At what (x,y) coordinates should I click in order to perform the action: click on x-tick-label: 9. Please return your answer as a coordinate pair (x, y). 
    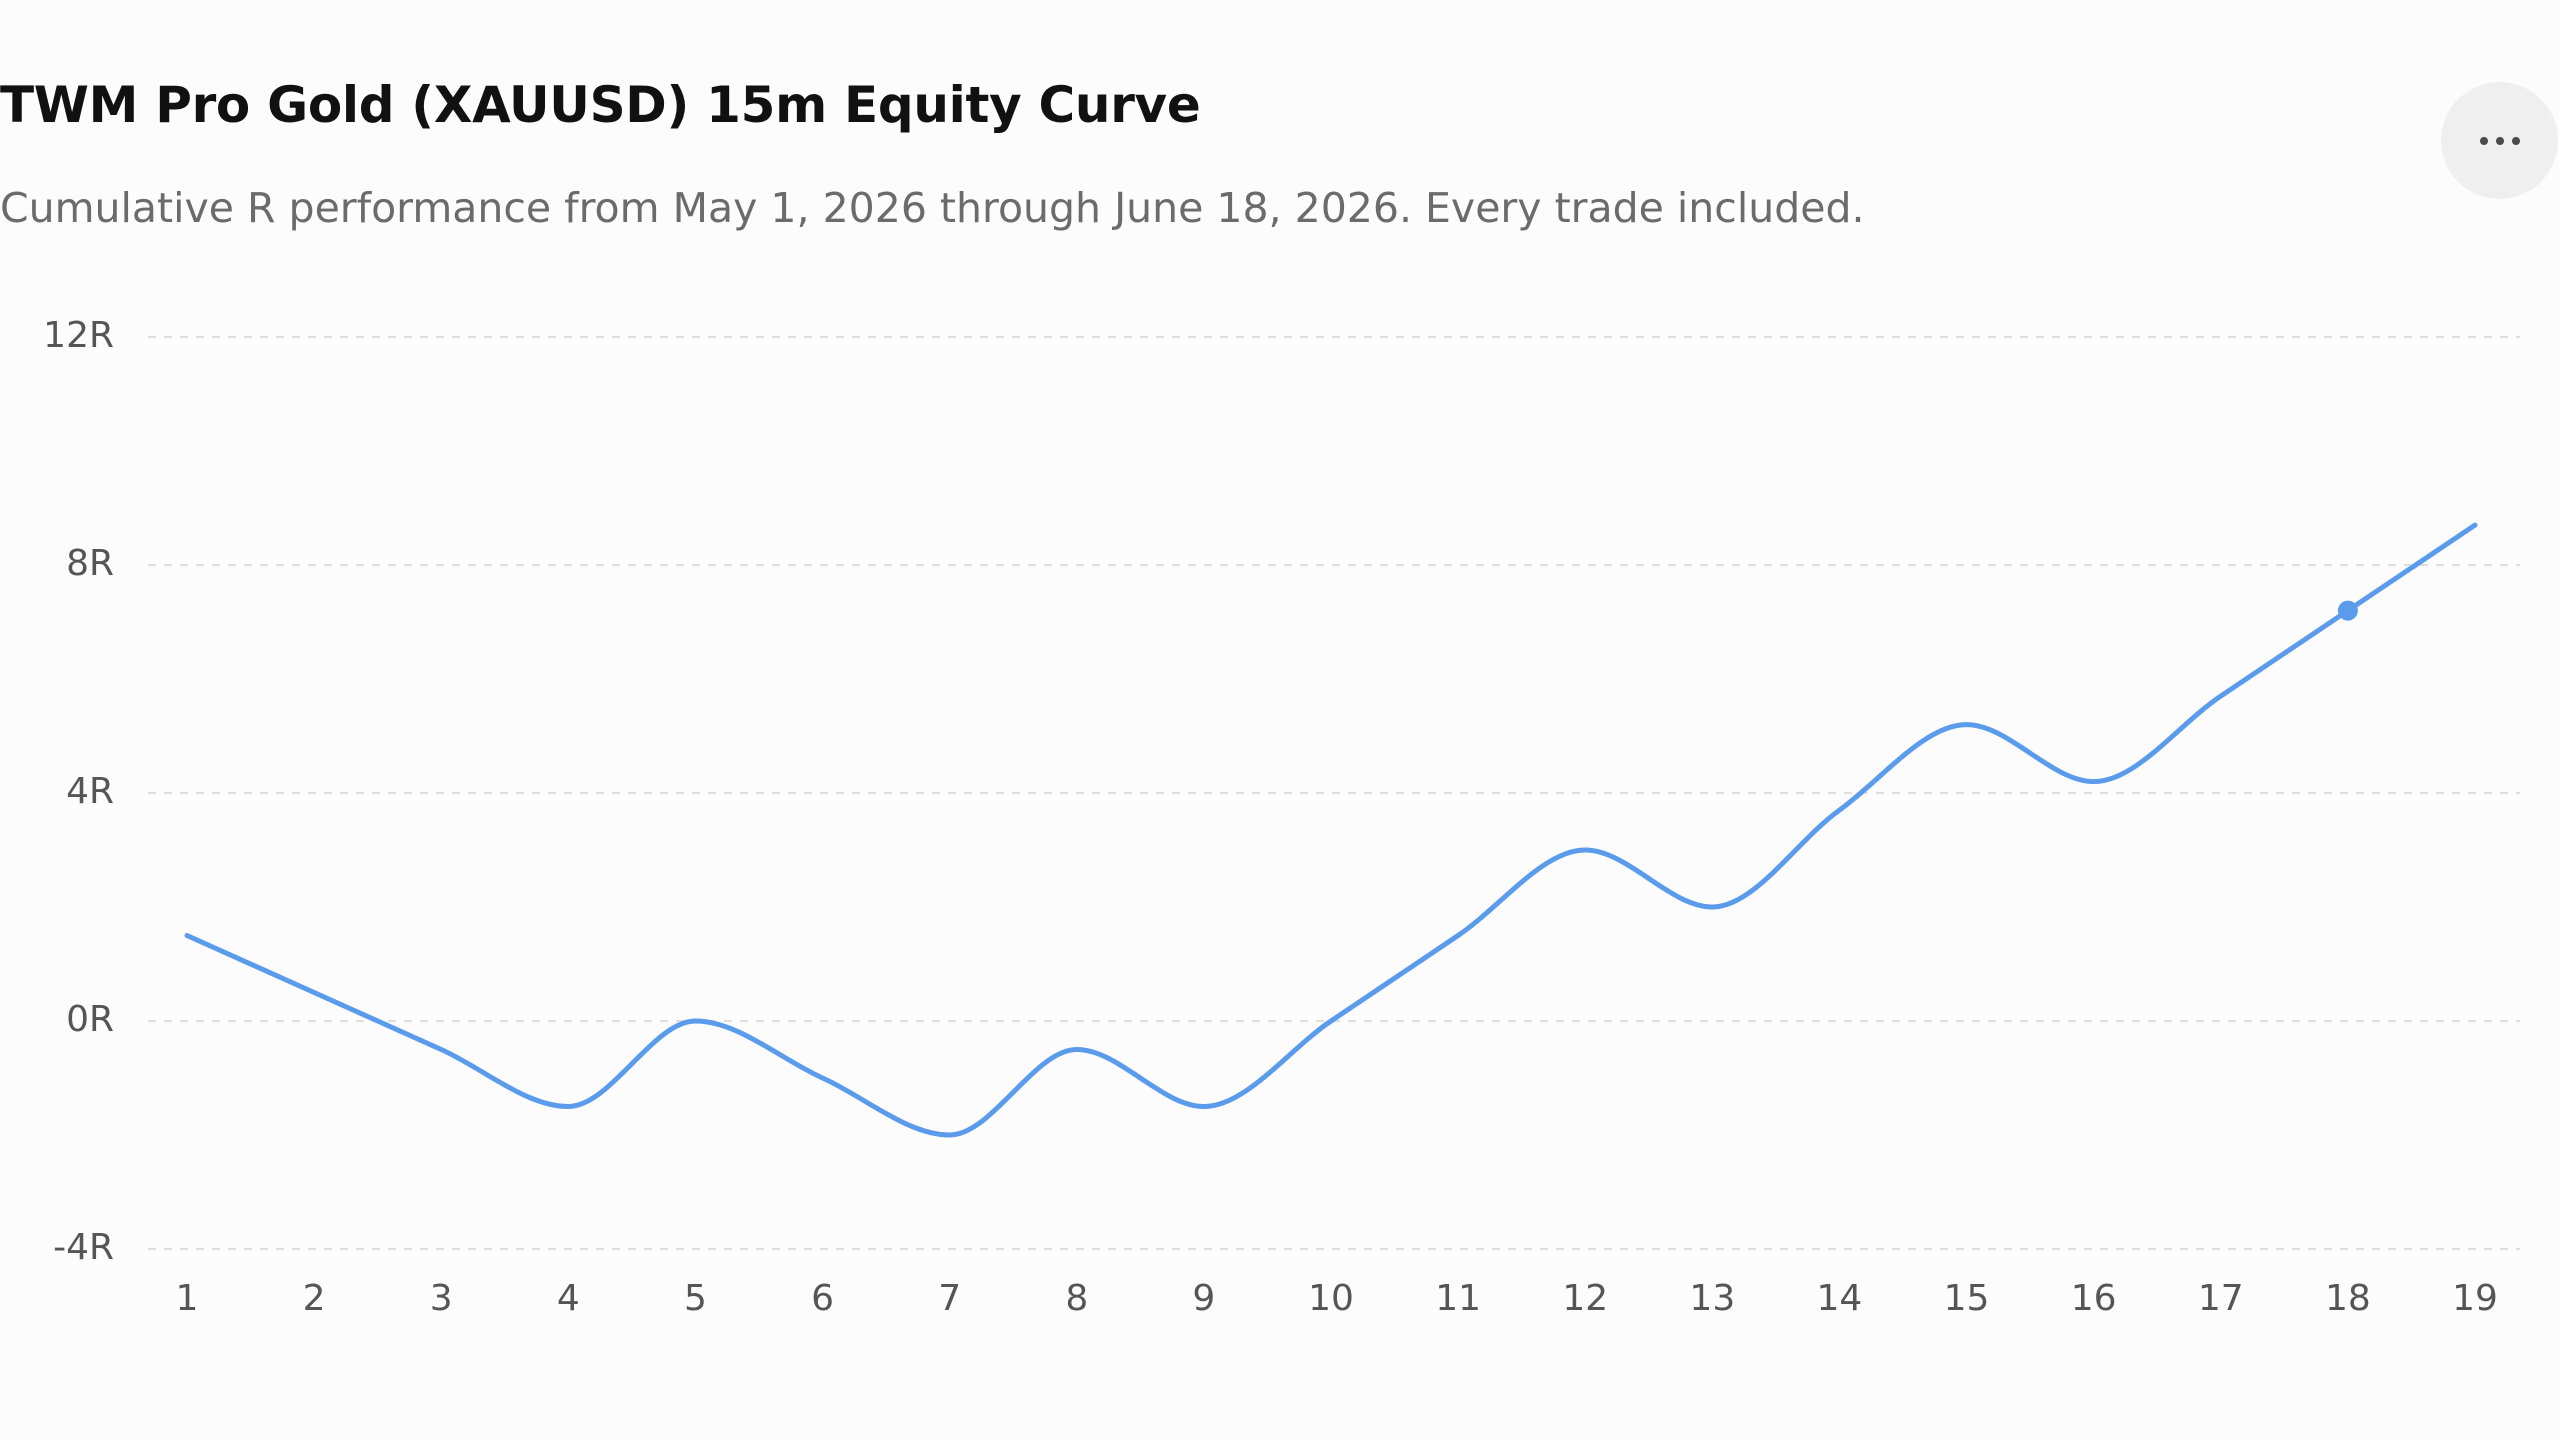
    Looking at the image, I should click on (1203, 1298).